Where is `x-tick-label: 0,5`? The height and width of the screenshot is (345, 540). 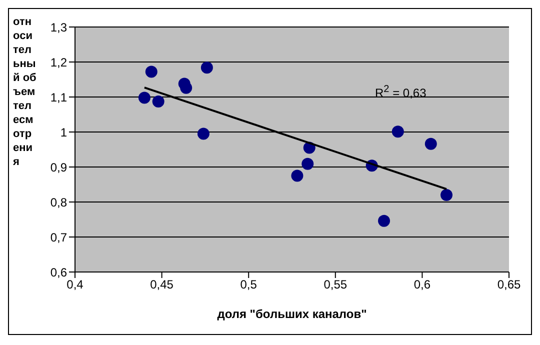 x-tick-label: 0,5 is located at coordinates (249, 285).